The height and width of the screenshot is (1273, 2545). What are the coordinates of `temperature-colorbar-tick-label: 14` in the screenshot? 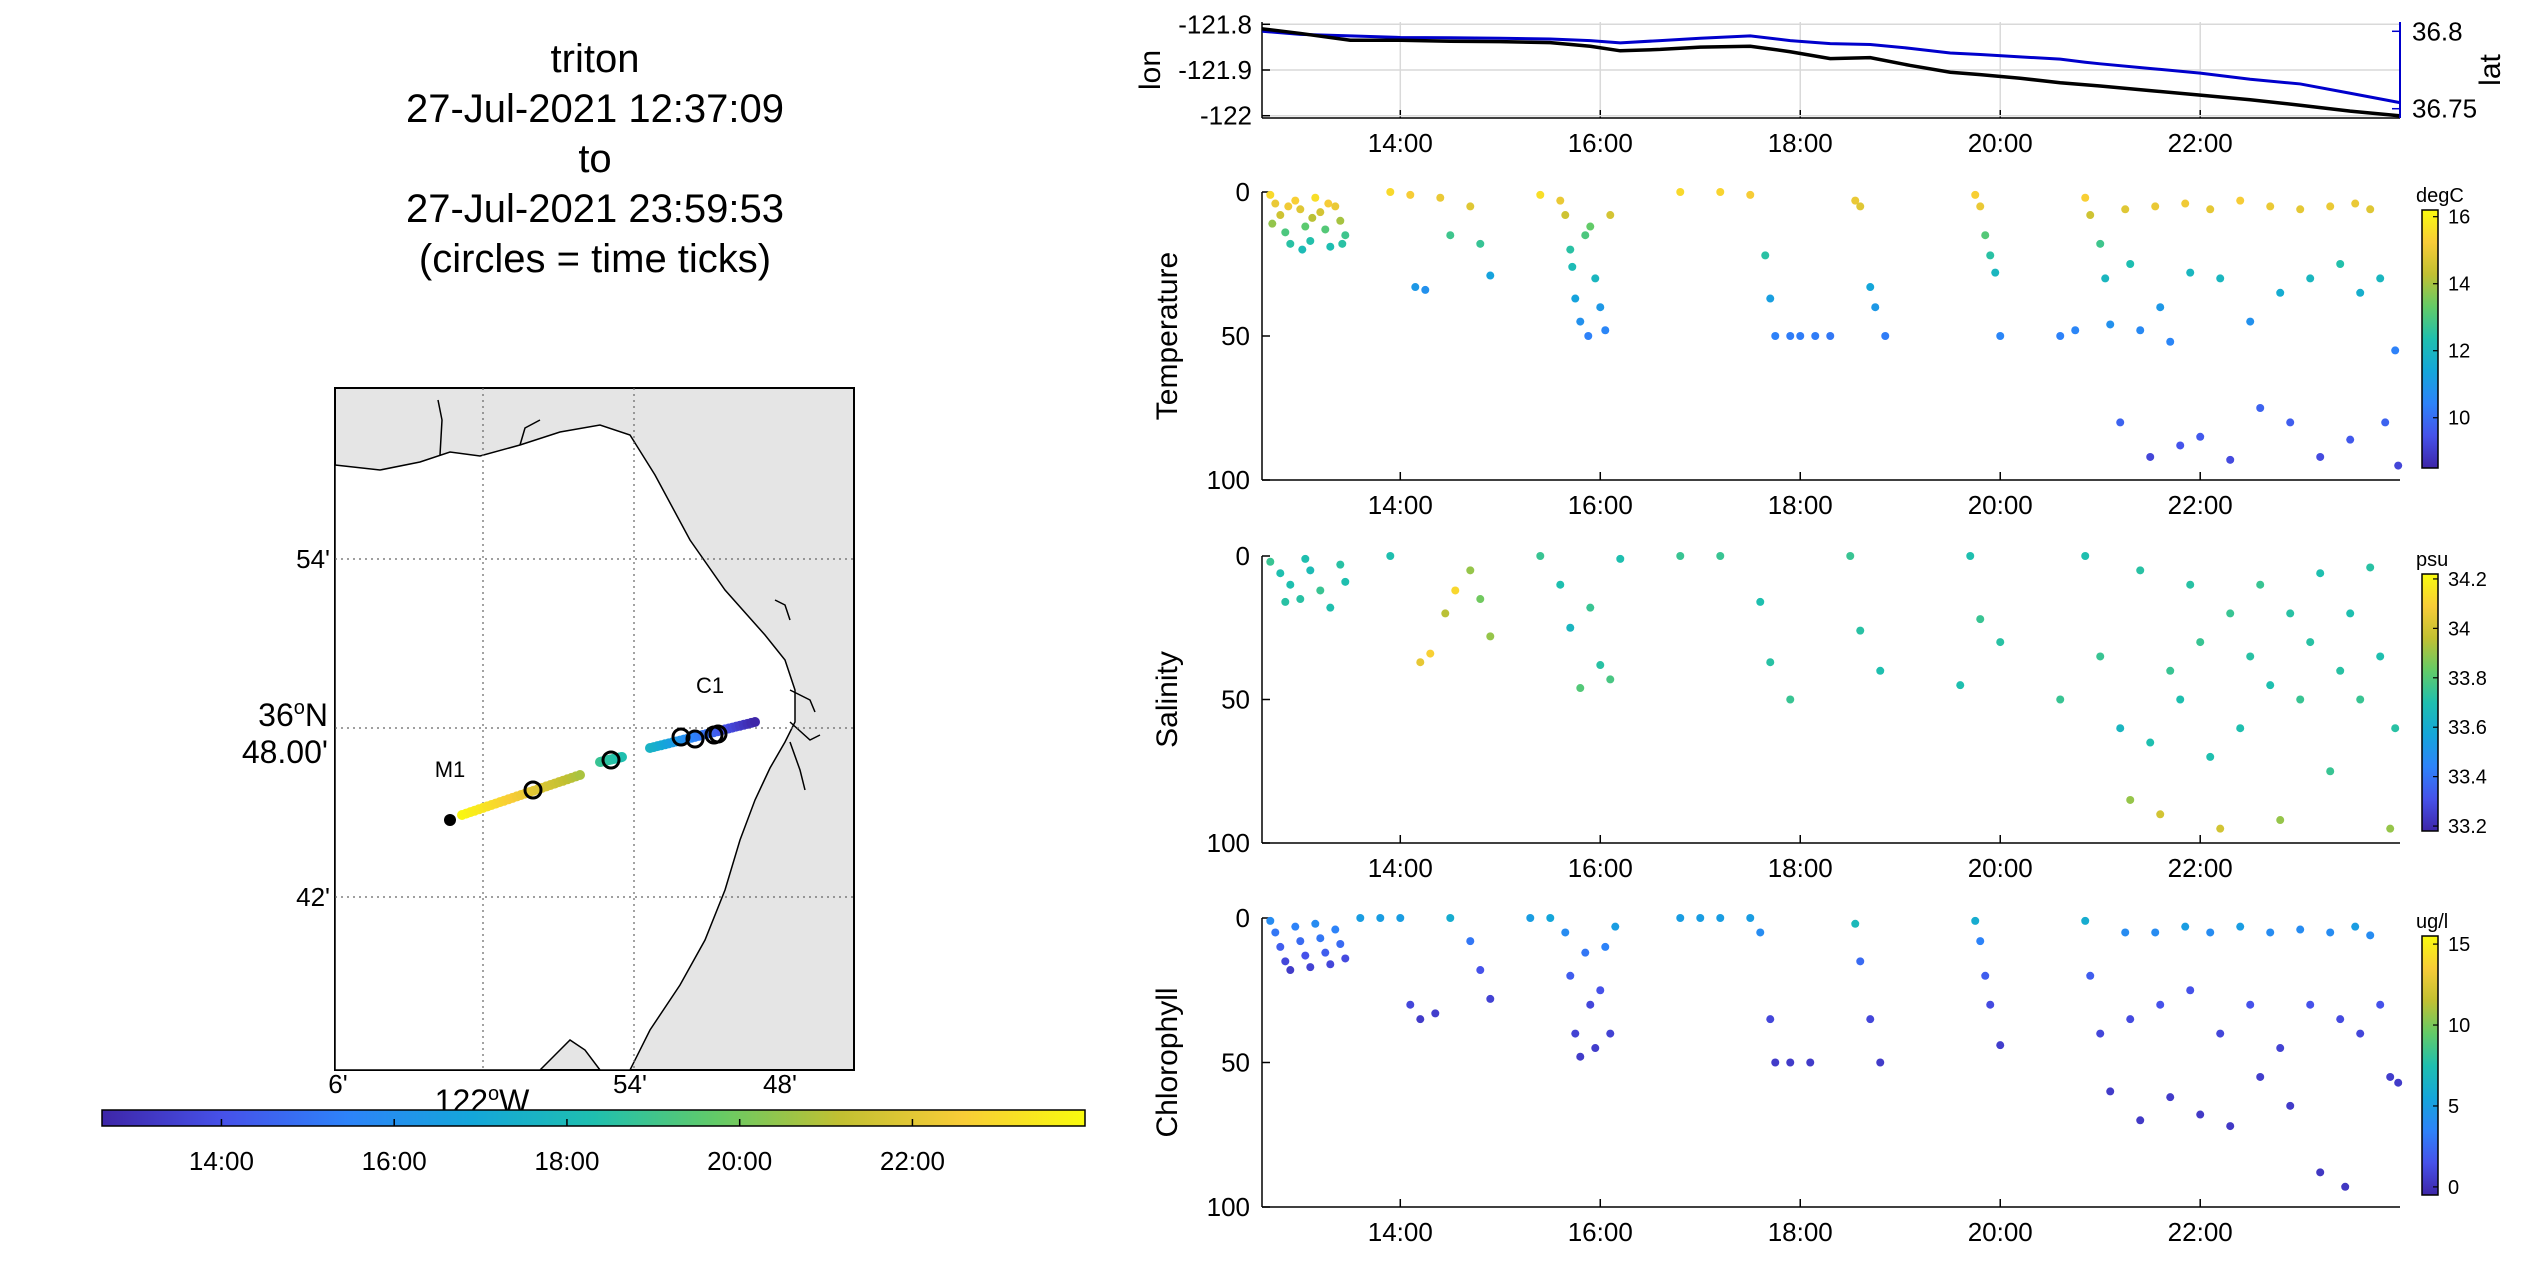 It's located at (2459, 285).